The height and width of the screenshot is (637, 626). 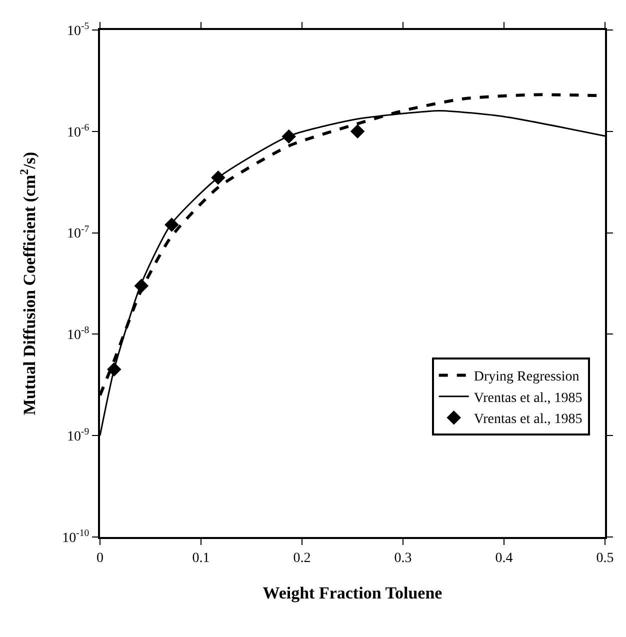 What do you see at coordinates (78, 435) in the screenshot?
I see `y-tick-label: 10$^{-9}$` at bounding box center [78, 435].